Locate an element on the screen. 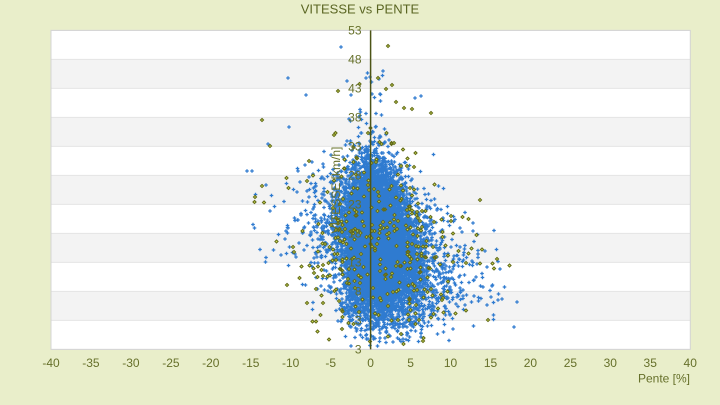 This screenshot has width=720, height=405. svg-text: -15 is located at coordinates (251, 363).